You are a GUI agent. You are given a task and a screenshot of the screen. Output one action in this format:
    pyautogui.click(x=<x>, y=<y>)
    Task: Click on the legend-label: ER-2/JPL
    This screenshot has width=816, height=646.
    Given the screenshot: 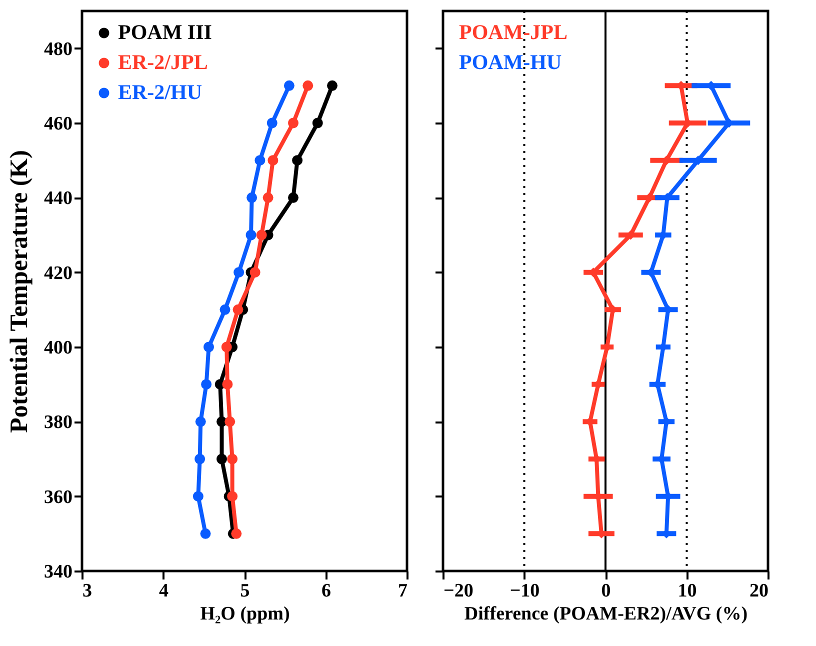 What is the action you would take?
    pyautogui.click(x=163, y=62)
    